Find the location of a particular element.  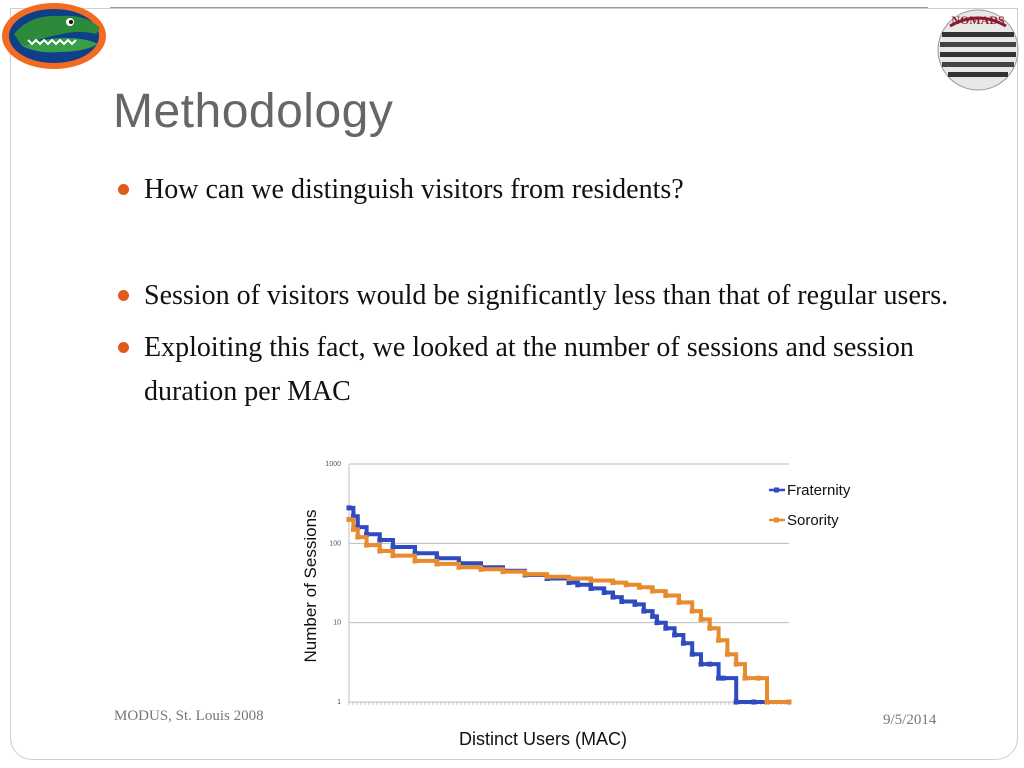

chart-series is located at coordinates (569, 605).